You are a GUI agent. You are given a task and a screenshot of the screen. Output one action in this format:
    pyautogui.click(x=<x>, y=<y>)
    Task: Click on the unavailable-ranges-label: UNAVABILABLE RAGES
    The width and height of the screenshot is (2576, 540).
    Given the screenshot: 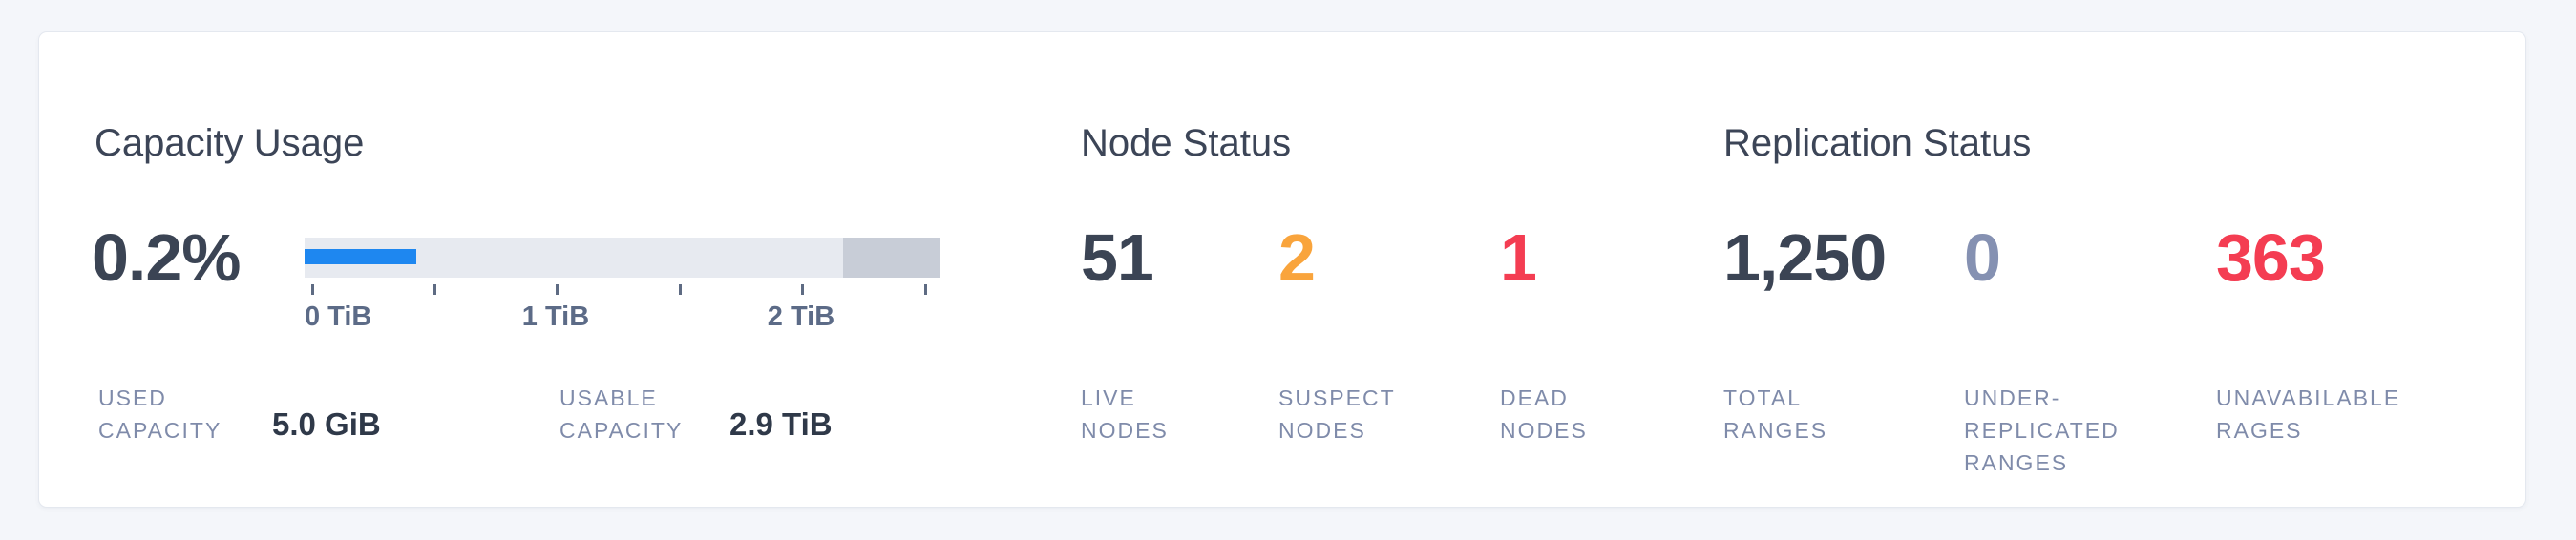 What is the action you would take?
    pyautogui.click(x=2308, y=414)
    